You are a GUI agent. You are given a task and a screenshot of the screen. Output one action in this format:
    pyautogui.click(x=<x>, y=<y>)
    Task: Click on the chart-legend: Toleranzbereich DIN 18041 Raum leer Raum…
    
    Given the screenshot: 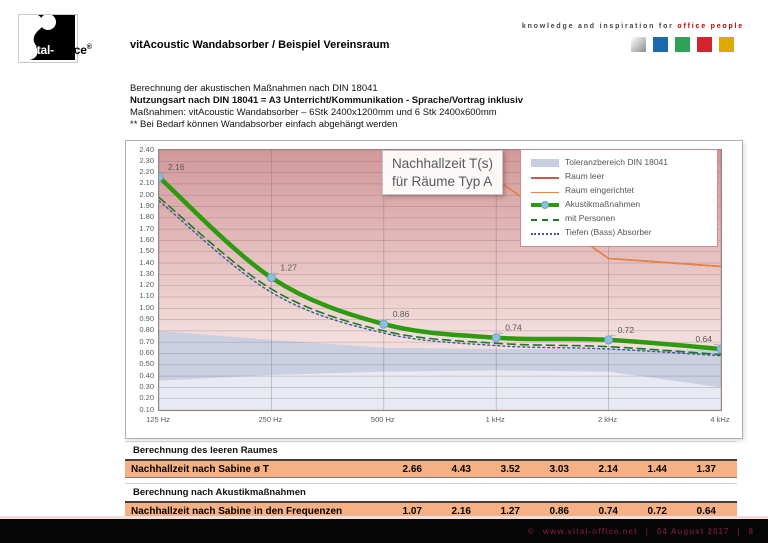 What is the action you would take?
    pyautogui.click(x=619, y=198)
    